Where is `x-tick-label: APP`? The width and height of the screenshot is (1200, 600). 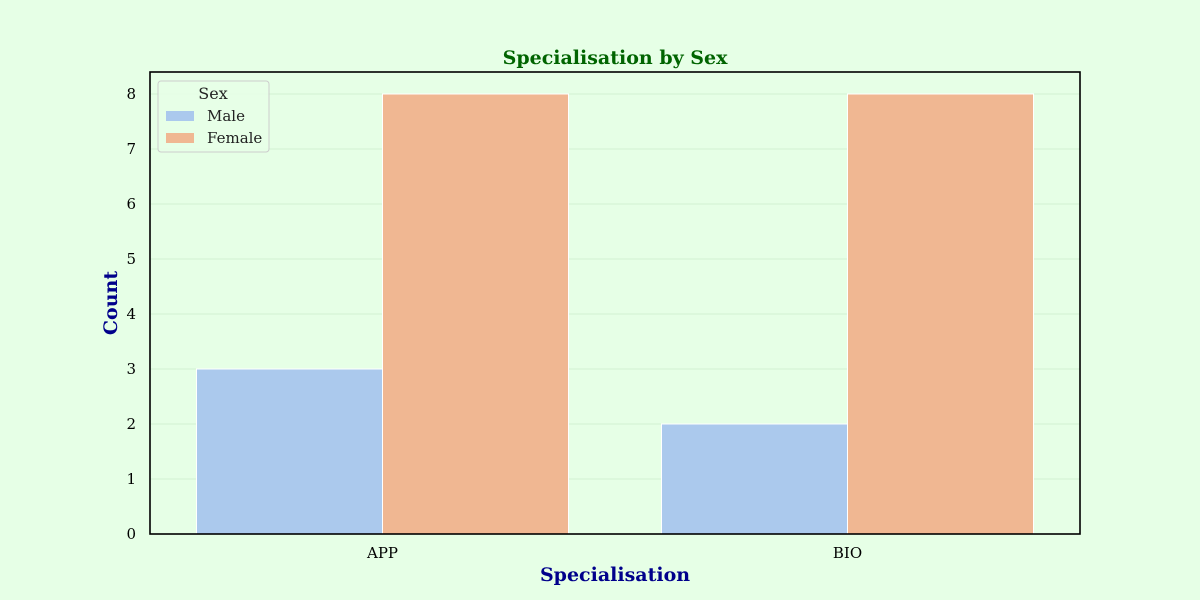 x-tick-label: APP is located at coordinates (382, 553).